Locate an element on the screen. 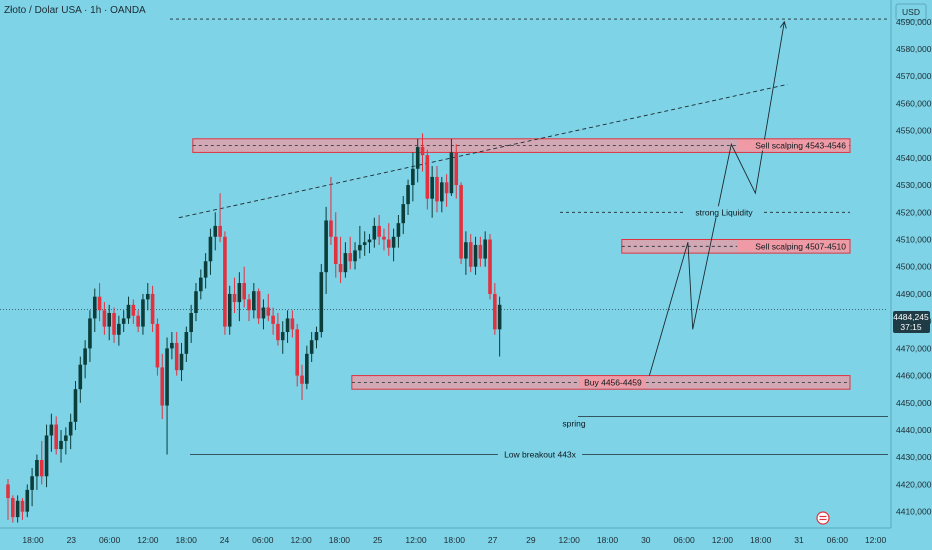  currency-button is located at coordinates (911, 12).